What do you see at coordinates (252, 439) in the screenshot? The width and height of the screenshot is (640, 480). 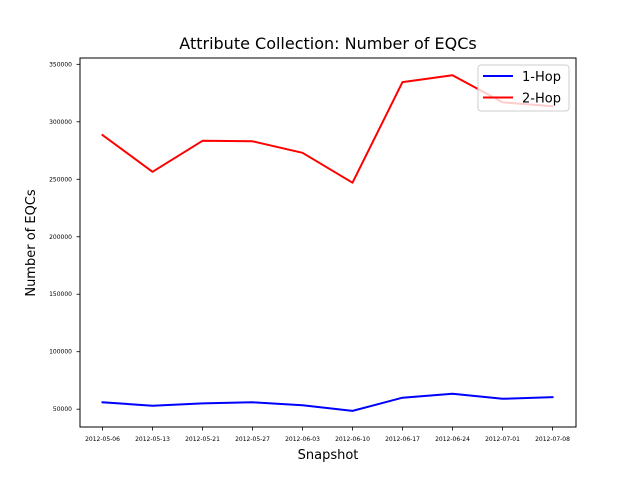 I see `x-tick-label: 2012-05-27` at bounding box center [252, 439].